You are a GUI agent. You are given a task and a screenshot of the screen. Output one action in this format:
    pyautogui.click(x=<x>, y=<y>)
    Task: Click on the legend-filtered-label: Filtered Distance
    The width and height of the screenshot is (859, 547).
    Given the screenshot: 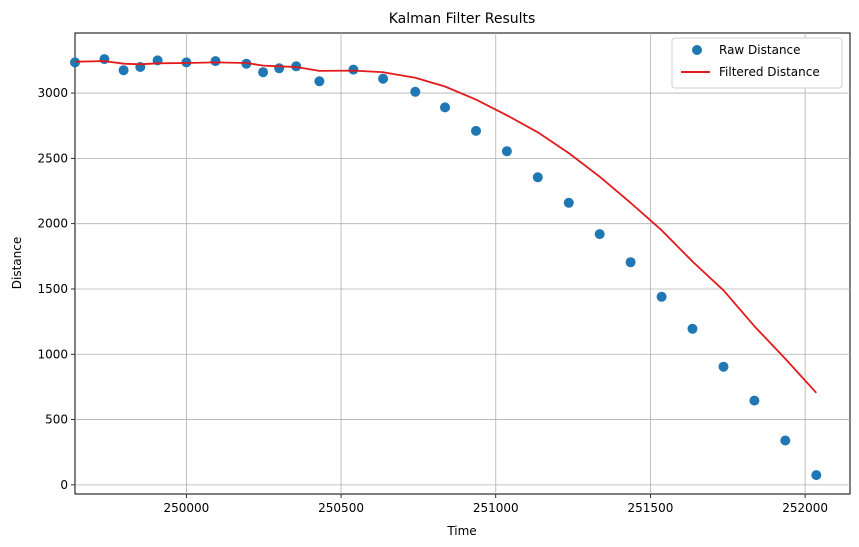 What is the action you would take?
    pyautogui.click(x=769, y=72)
    